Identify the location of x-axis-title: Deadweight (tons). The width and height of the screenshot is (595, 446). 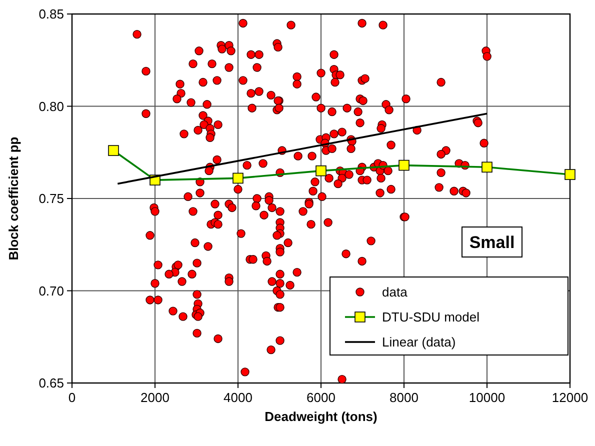
(321, 416).